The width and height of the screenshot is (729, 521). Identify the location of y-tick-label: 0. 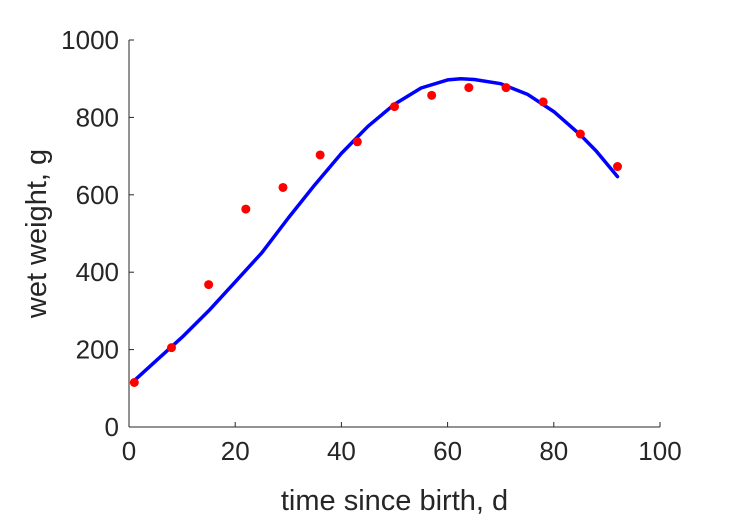
(112, 427).